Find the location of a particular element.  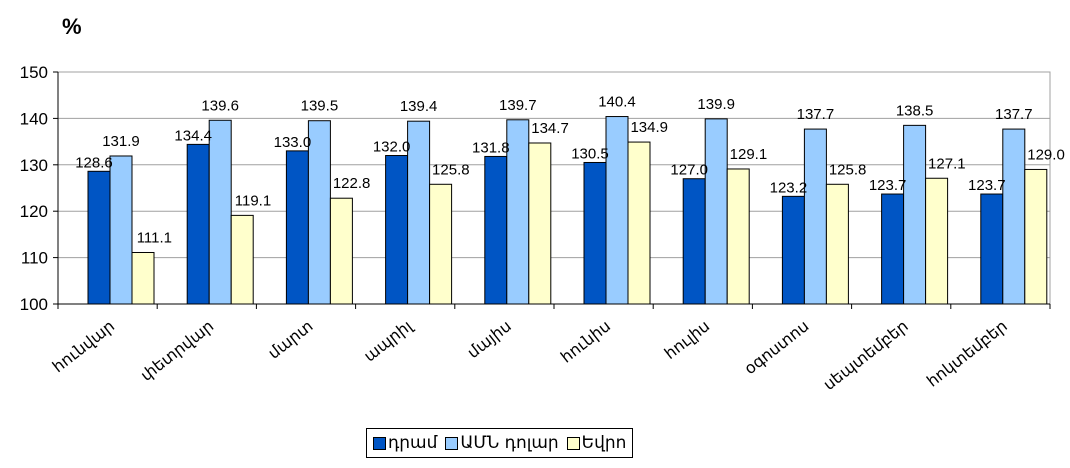

data-label: 129.0 is located at coordinates (1046, 154).